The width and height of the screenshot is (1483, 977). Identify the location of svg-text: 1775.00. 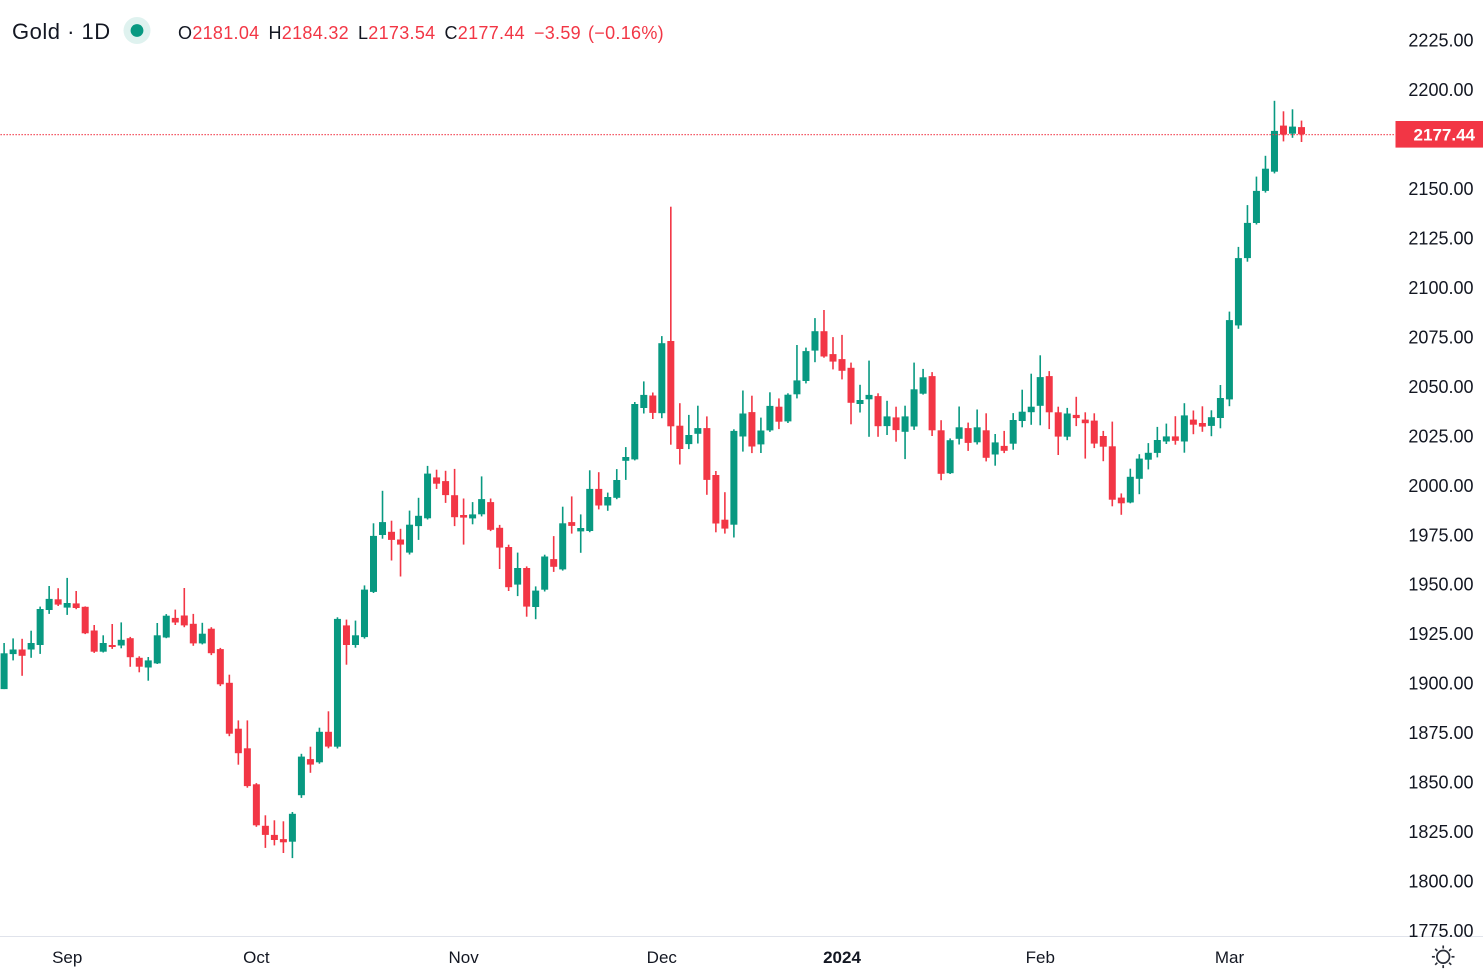
(1440, 931).